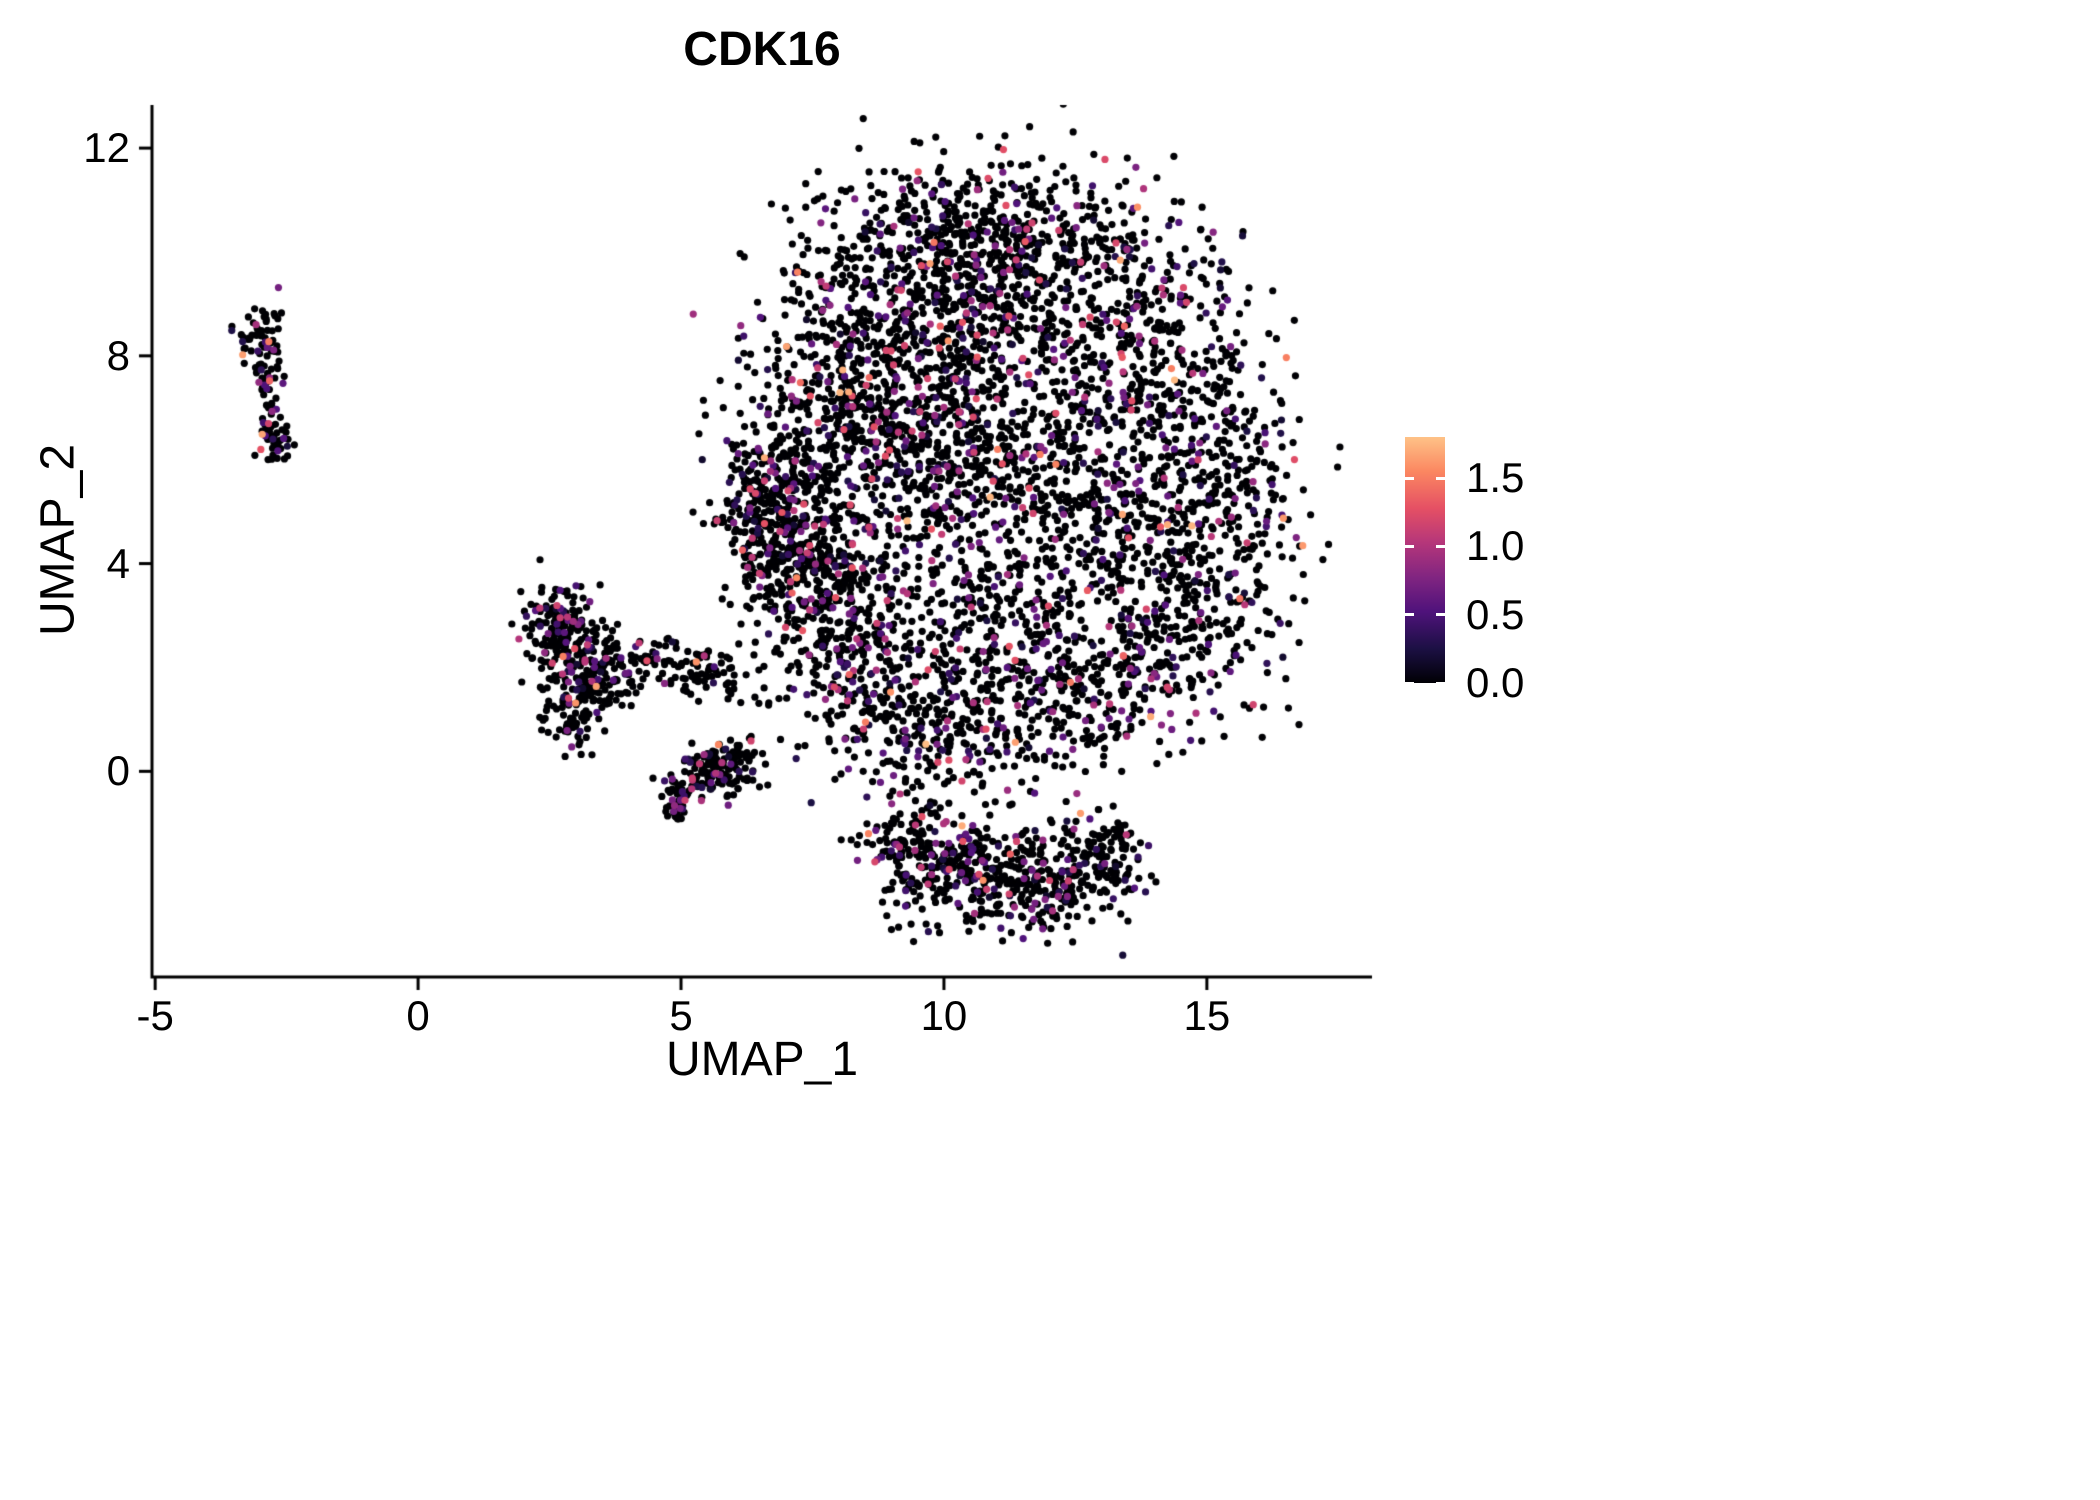 This screenshot has width=2100, height=1500. I want to click on plot-title: CDK16, so click(762, 49).